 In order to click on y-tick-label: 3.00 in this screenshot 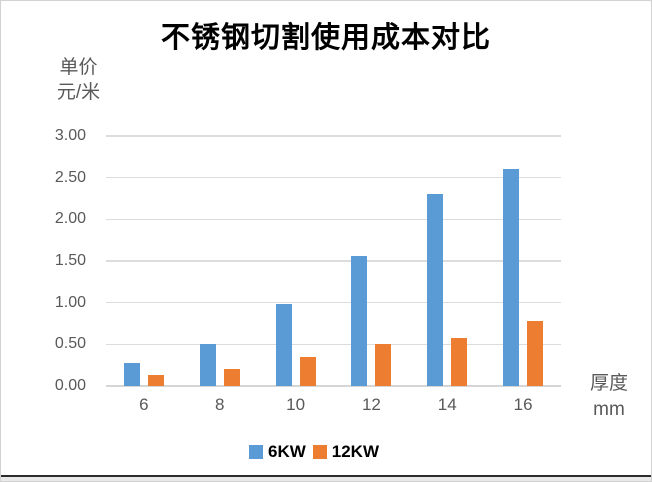, I will do `click(70, 135)`.